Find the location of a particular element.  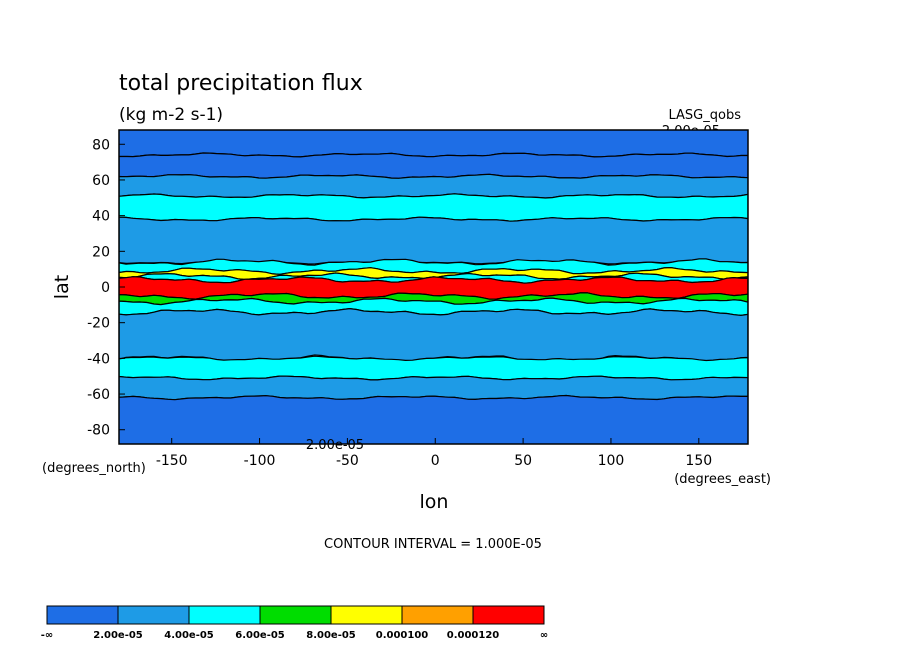

x-tick-label: -50 is located at coordinates (347, 461).